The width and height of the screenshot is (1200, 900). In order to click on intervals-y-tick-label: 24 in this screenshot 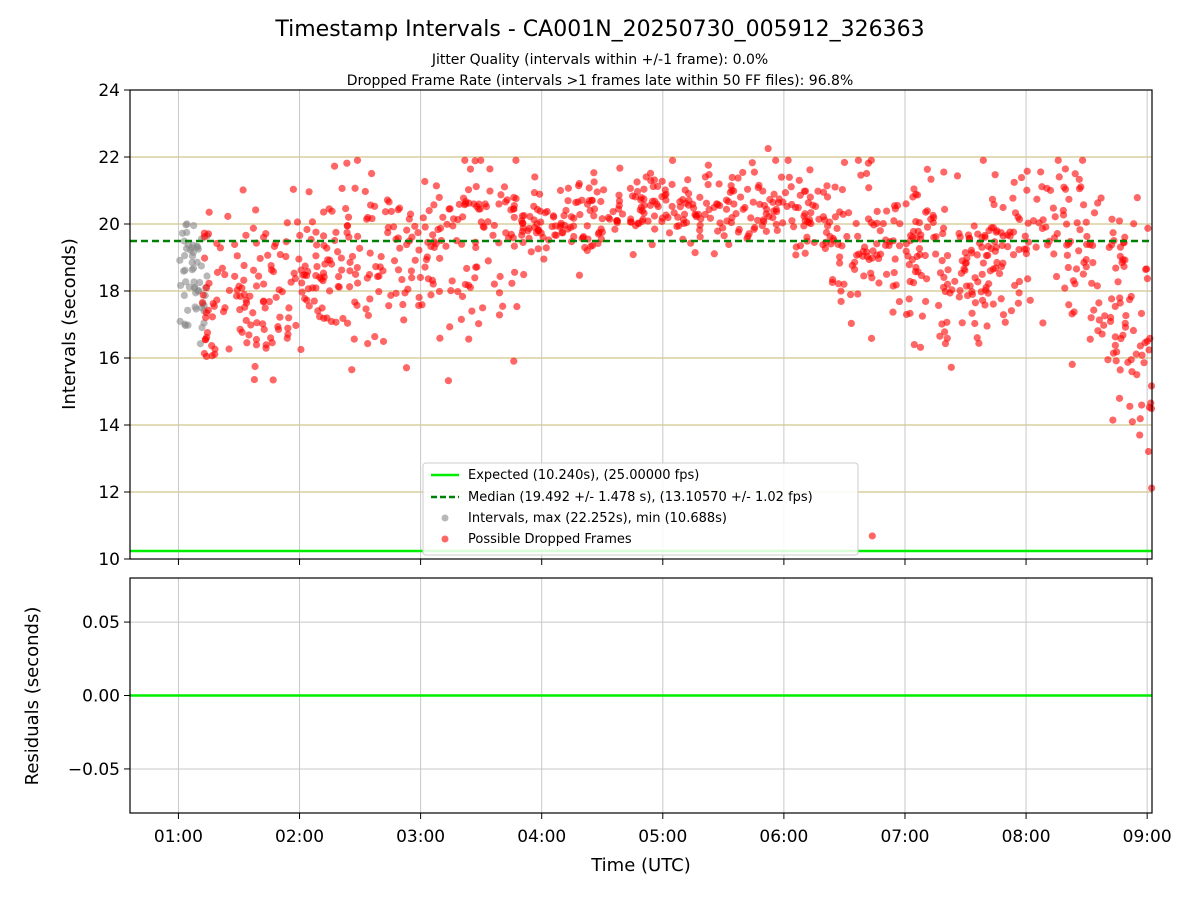, I will do `click(109, 91)`.